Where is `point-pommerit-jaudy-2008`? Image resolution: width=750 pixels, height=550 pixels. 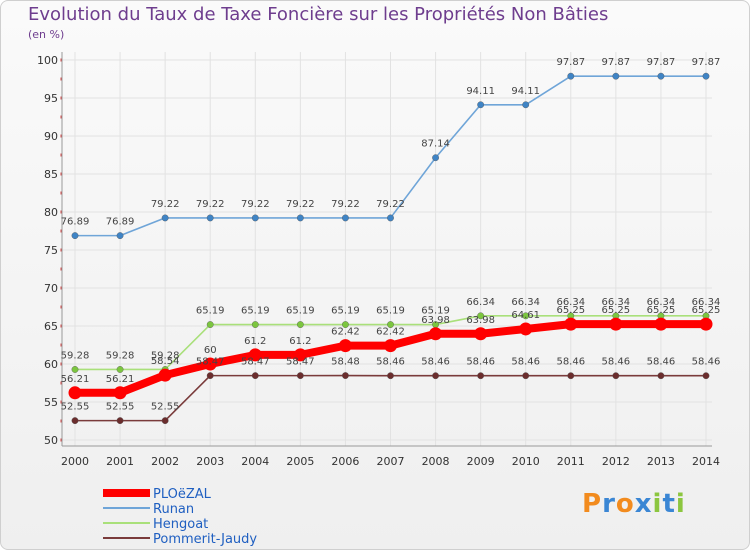
point-pommerit-jaudy-2008 is located at coordinates (435, 376).